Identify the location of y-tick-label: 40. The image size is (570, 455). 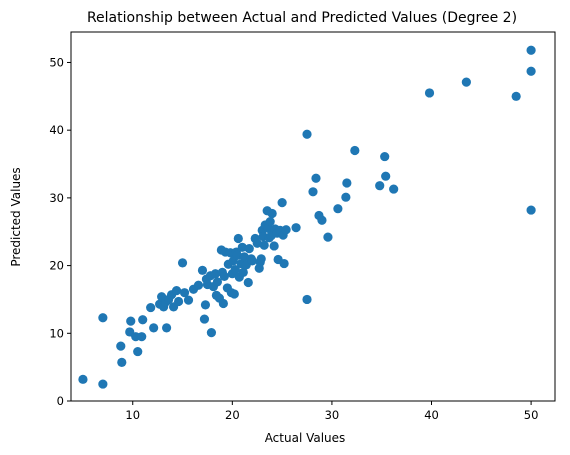
(56, 130).